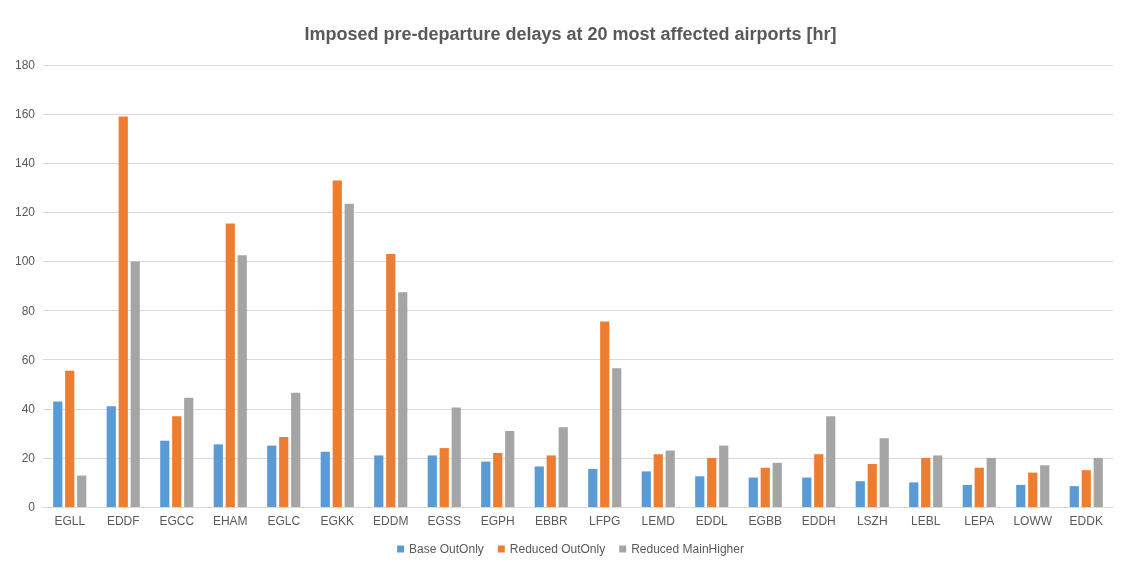 This screenshot has width=1141, height=572. Describe the element at coordinates (230, 521) in the screenshot. I see `x-tick-label: EHAM` at that location.